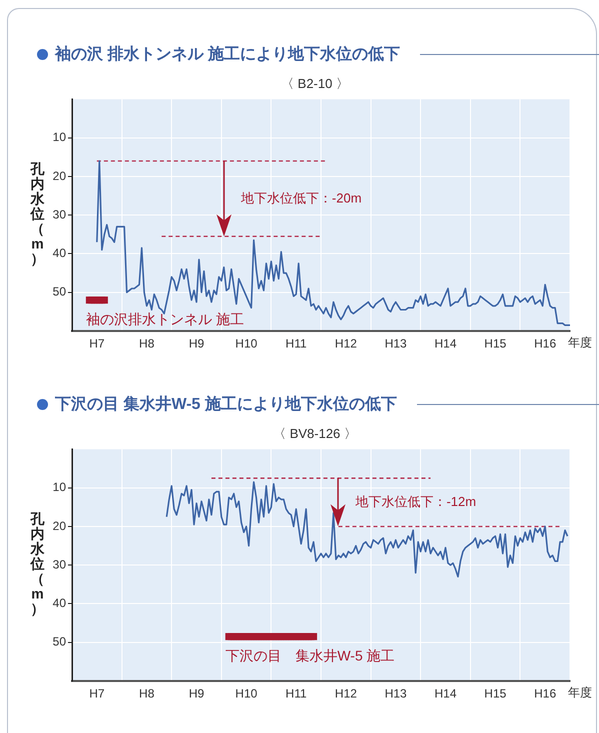 The height and width of the screenshot is (733, 599). What do you see at coordinates (310, 655) in the screenshot?
I see `series-label: 下沢の目 集水井W-5 施工` at bounding box center [310, 655].